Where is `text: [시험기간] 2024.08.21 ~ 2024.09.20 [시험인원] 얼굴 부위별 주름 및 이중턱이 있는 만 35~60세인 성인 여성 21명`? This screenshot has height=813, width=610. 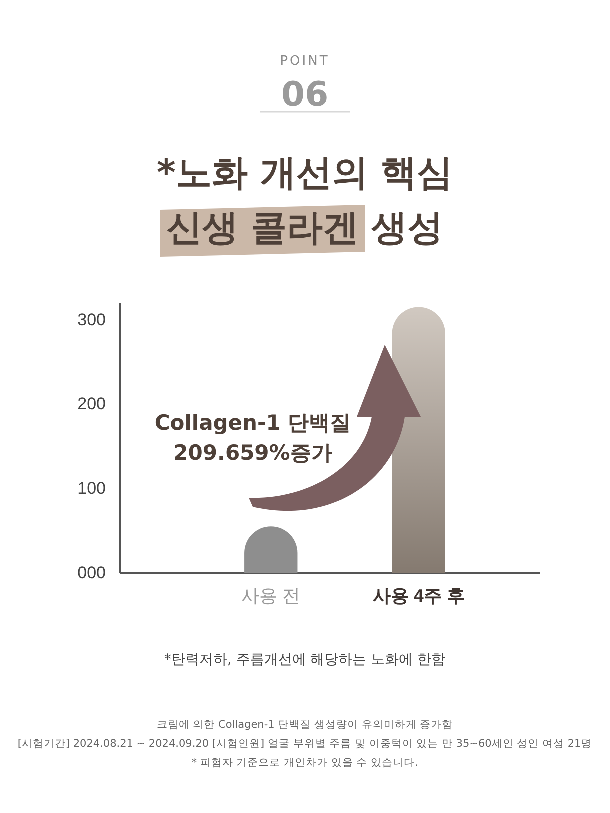
text: [시험기간] 2024.08.21 ~ 2024.09.20 [시험인원] 얼굴 부위별 주름 및 이중턱이 있는 만 35~60세인 성인 여성 21명 is located at coordinates (305, 744).